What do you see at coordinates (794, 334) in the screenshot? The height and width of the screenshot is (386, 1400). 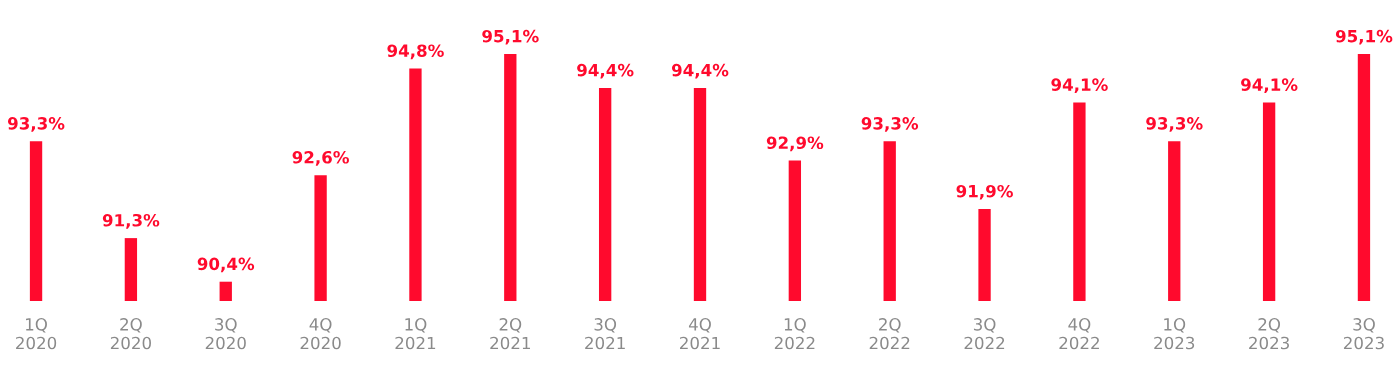 I see `x-tick-label: 1Q 2022` at bounding box center [794, 334].